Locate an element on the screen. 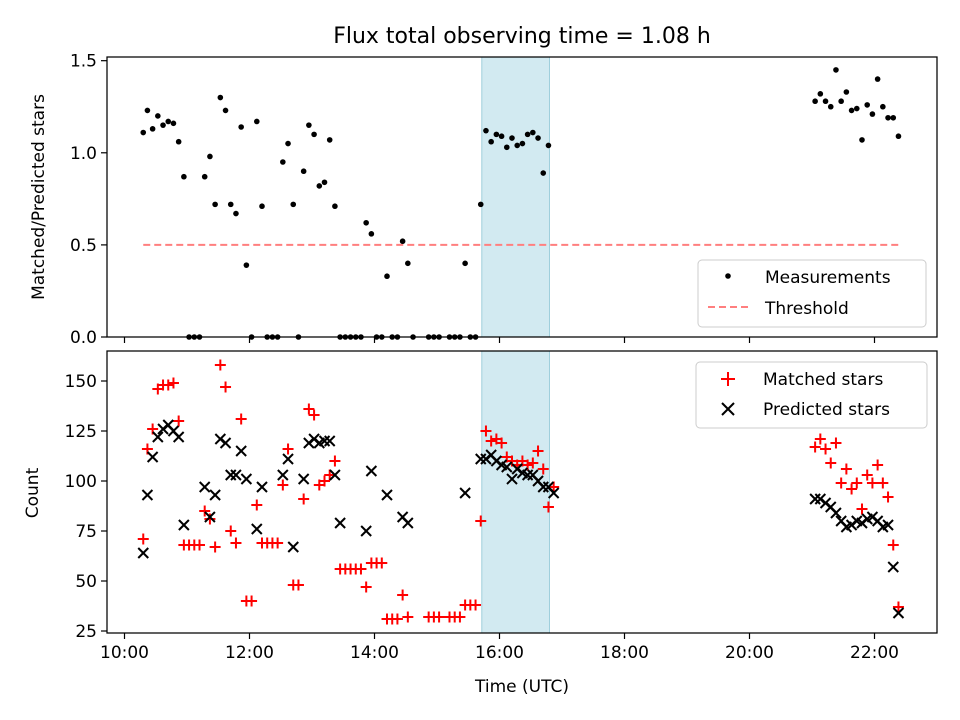  count-y-tick-label: 125 is located at coordinates (81, 432).